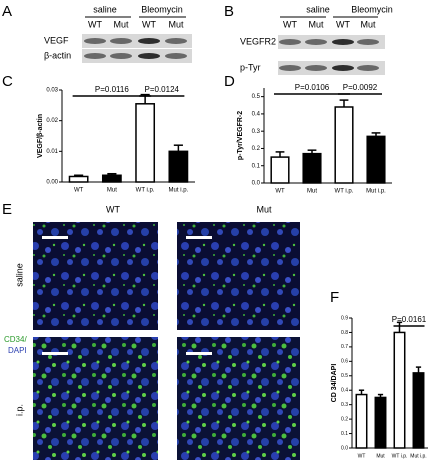 The height and width of the screenshot is (471, 438). Describe the element at coordinates (52, 91) in the screenshot. I see `y-tick-label: 0.03` at that location.